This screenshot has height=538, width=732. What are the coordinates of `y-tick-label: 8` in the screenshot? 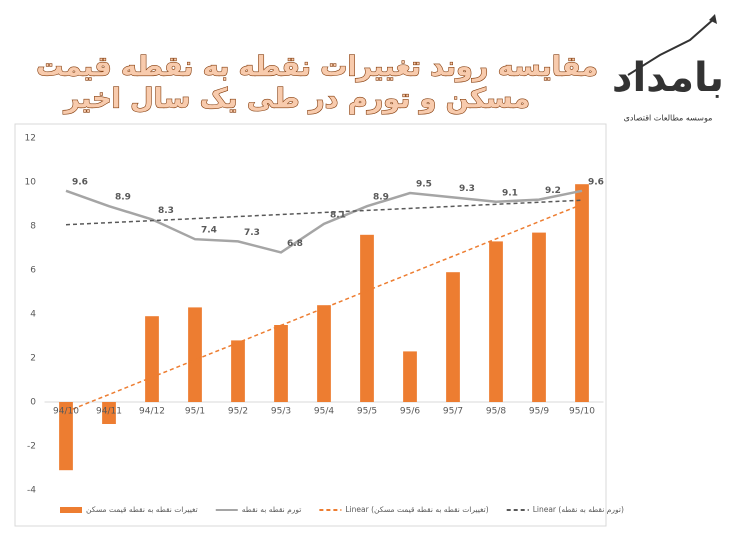 It's located at (33, 227).